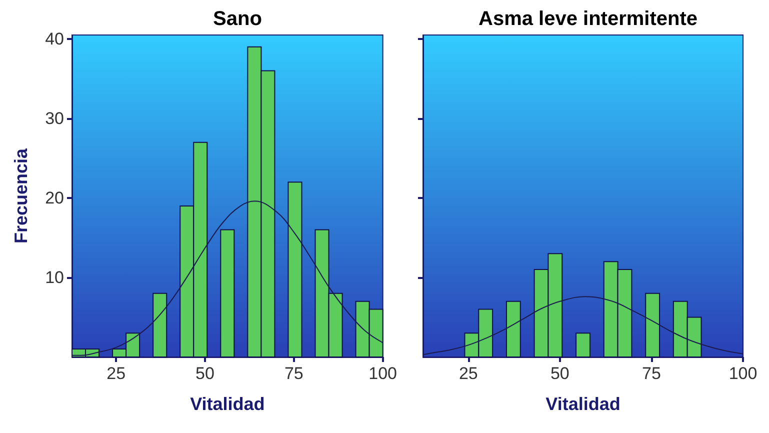  What do you see at coordinates (21, 195) in the screenshot?
I see `y-axis-title: Frecuencia` at bounding box center [21, 195].